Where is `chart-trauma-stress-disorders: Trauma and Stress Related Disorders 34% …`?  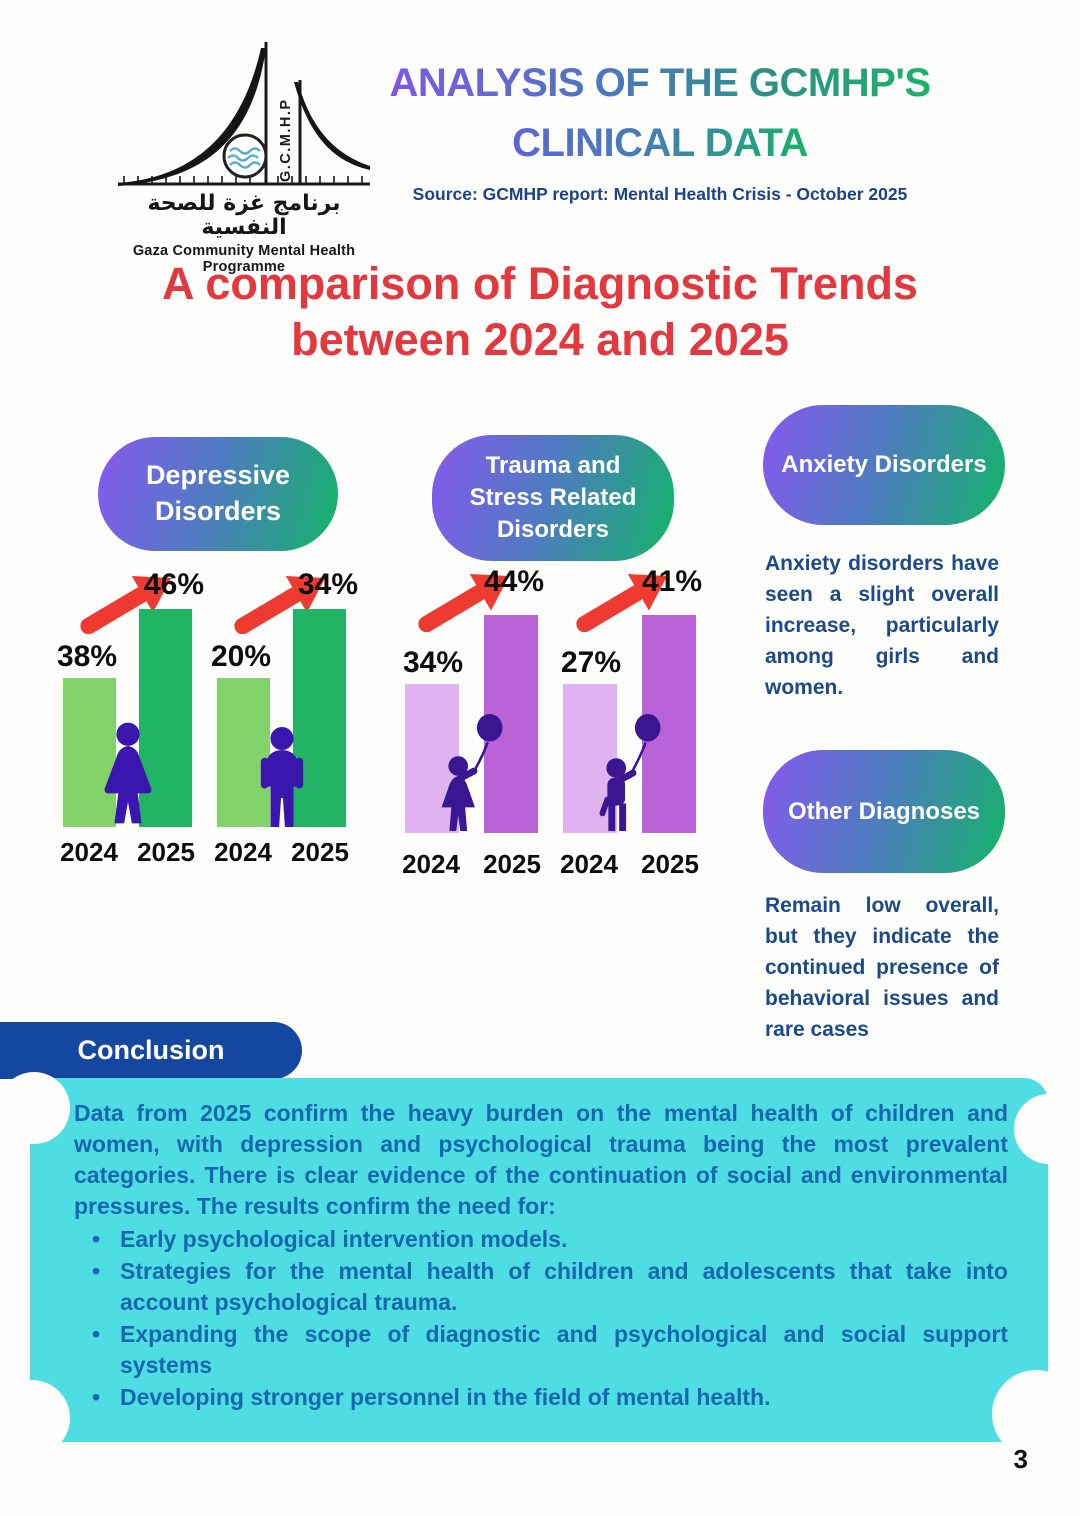
chart-trauma-stress-disorders: Trauma and Stress Related Disorders 34% … is located at coordinates (552, 658).